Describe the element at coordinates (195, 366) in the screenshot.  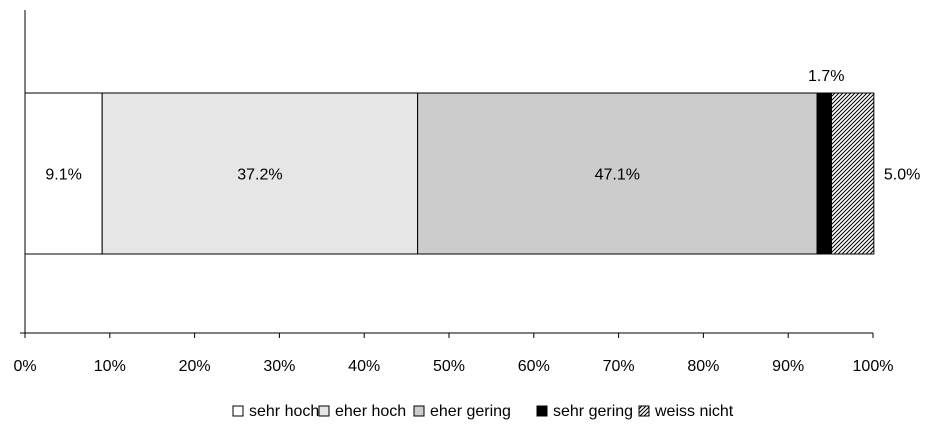
I see `x-tick-label: 20%` at that location.